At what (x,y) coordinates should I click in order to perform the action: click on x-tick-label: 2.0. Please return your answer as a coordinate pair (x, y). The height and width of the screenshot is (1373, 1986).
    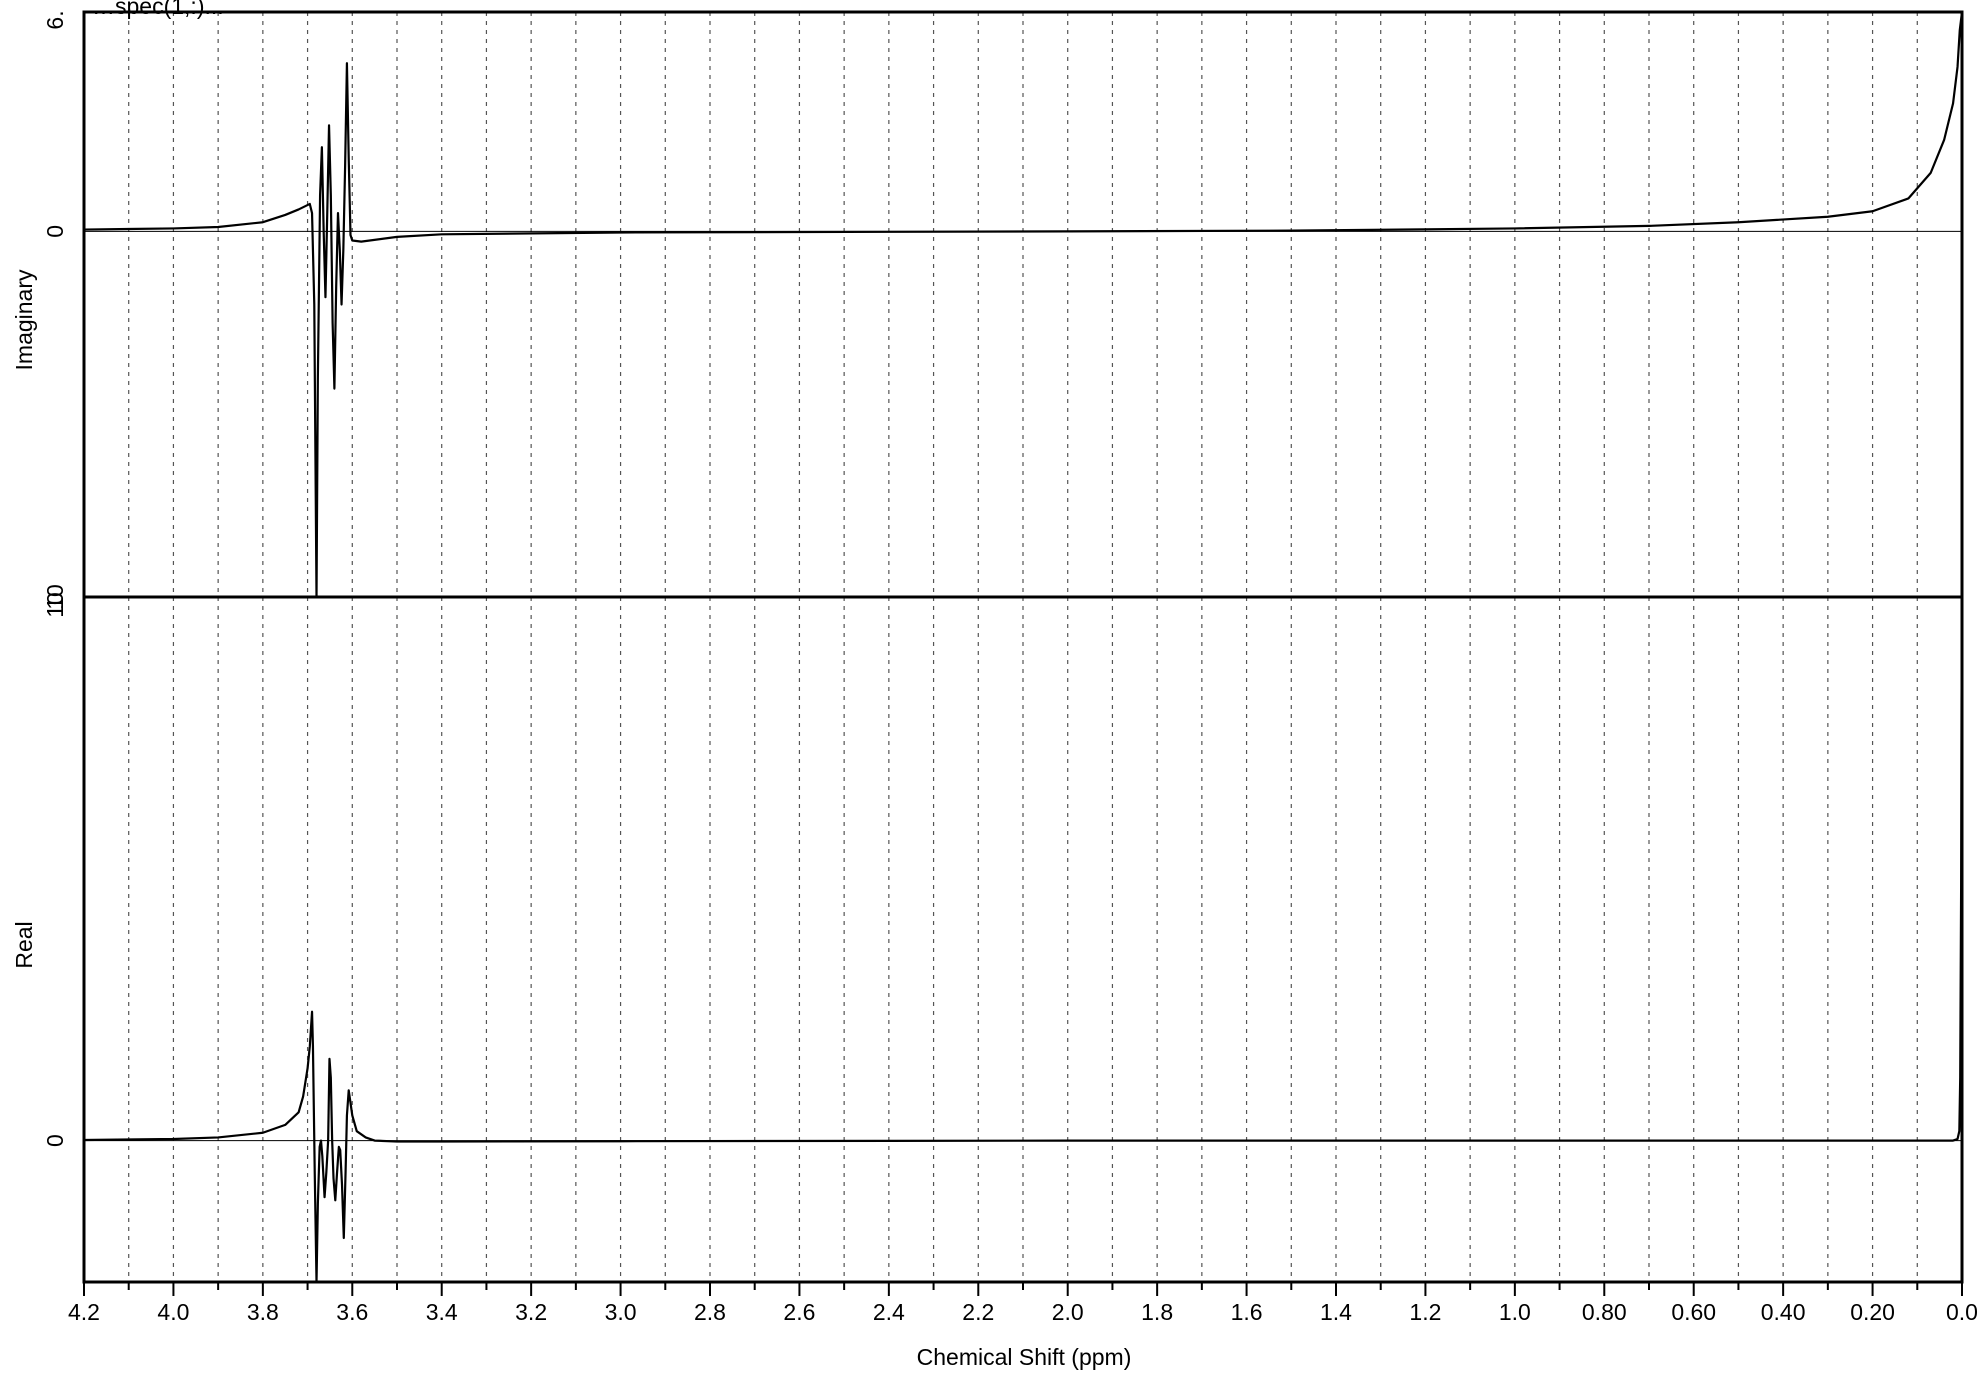
    Looking at the image, I should click on (1068, 1312).